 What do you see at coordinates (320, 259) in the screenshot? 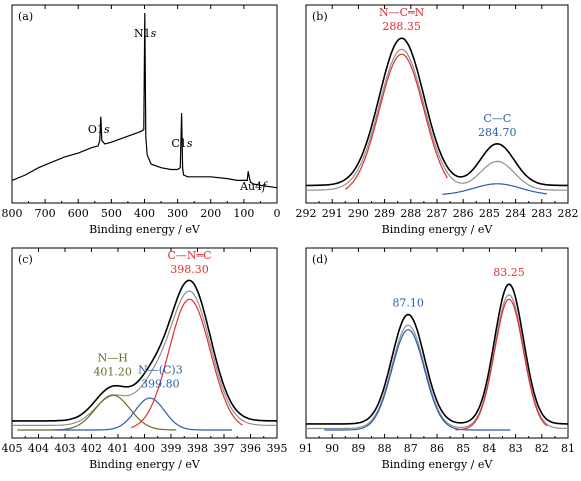
I see `panel-label: (d)` at bounding box center [320, 259].